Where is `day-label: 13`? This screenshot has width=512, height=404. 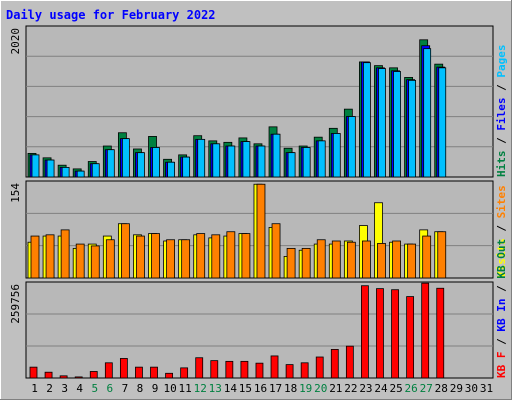
day-label: 13 is located at coordinates (215, 388).